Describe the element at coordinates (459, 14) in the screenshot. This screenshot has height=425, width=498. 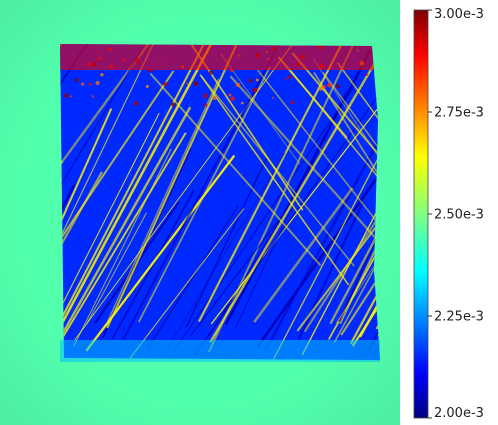
I see `colorbar-tick-label: 3.00e-3` at that location.